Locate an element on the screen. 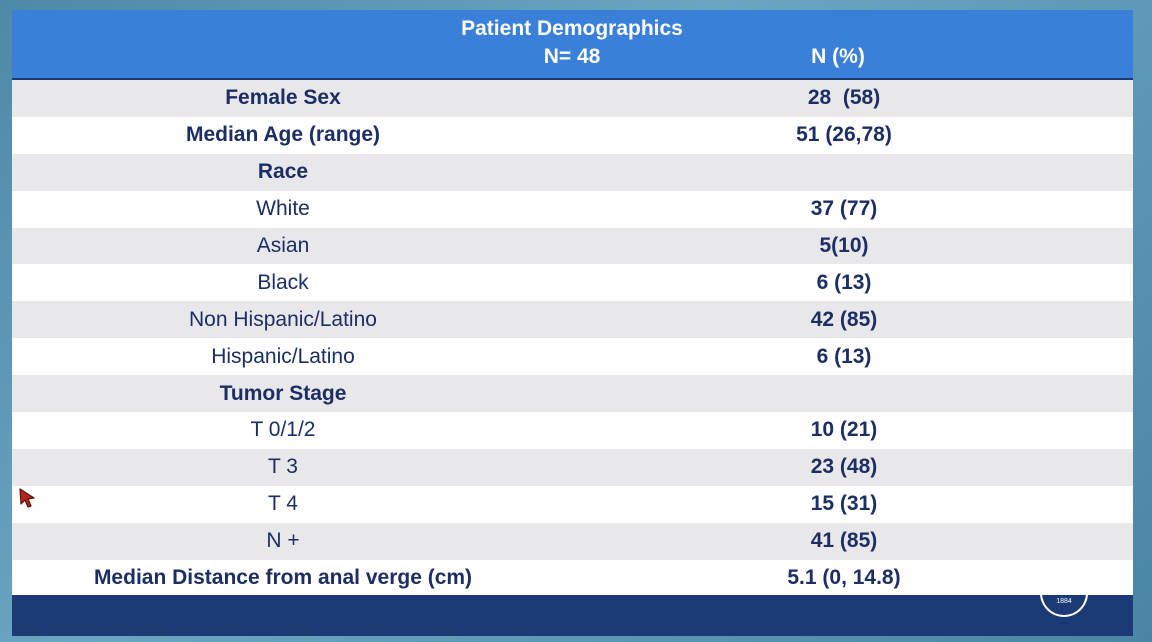 The height and width of the screenshot is (642, 1152). footer-bar: 1884 is located at coordinates (572, 609).